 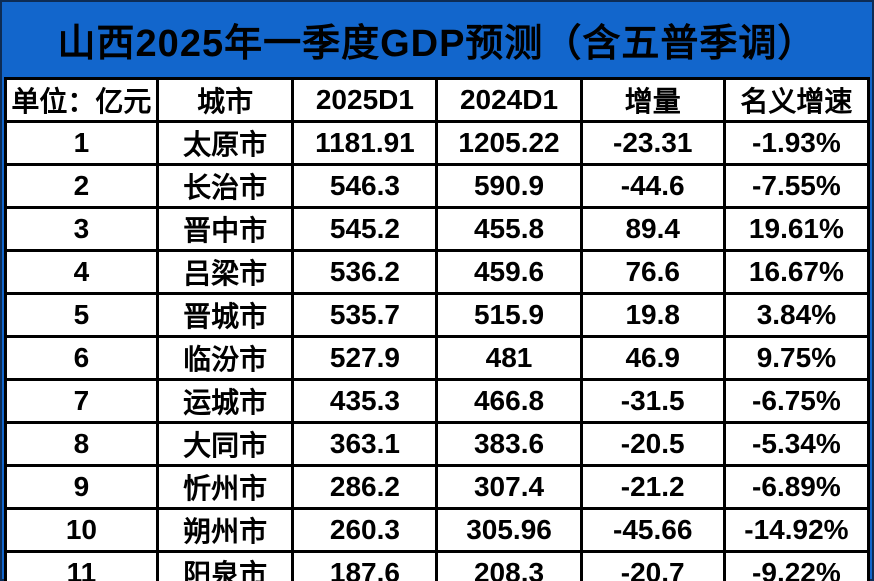 What do you see at coordinates (652, 229) in the screenshot?
I see `table-cell: 89.4` at bounding box center [652, 229].